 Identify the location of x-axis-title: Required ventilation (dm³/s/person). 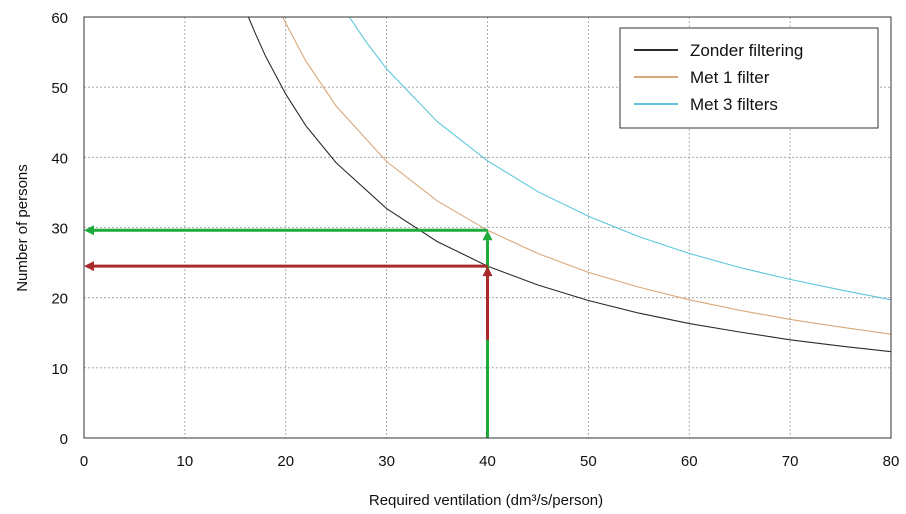
(486, 500).